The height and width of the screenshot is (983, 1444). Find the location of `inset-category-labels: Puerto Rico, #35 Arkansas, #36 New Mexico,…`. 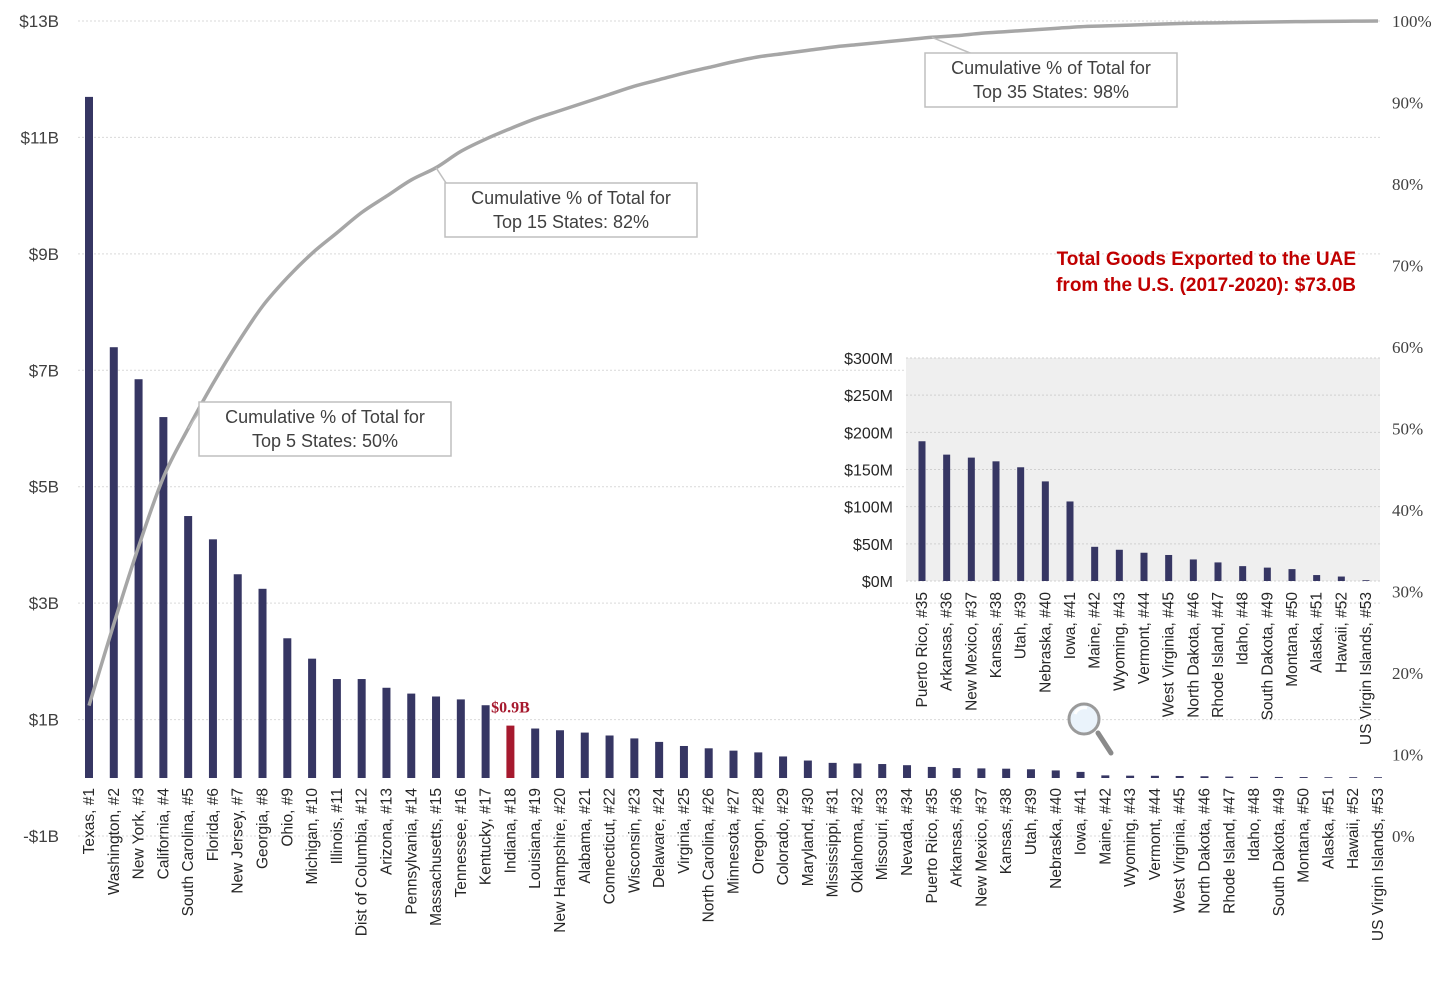

inset-category-labels: Puerto Rico, #35 Arkansas, #36 New Mexico,… is located at coordinates (1144, 668).